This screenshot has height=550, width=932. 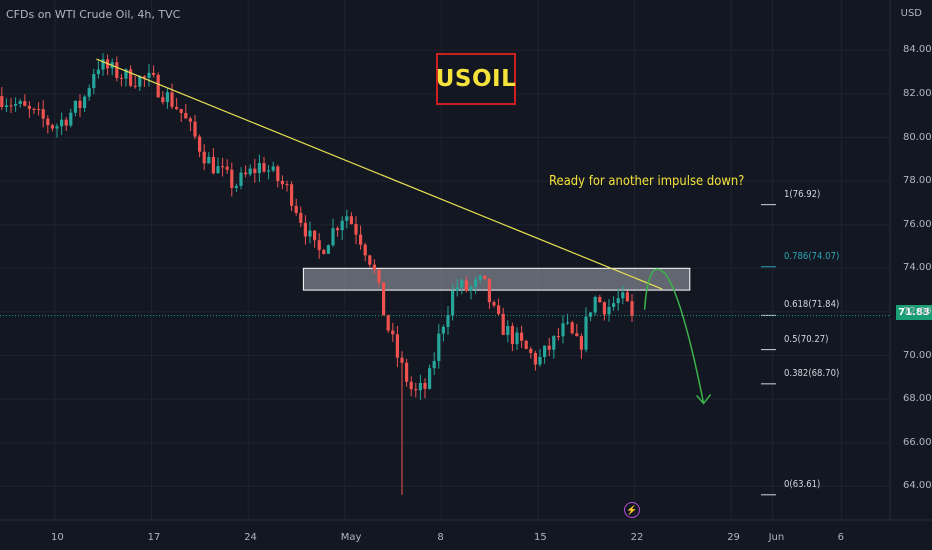 What do you see at coordinates (637, 537) in the screenshot?
I see `time-tick-label: 22` at bounding box center [637, 537].